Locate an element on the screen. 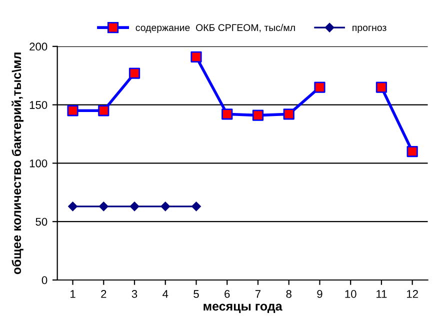  legend-label: прогноз is located at coordinates (369, 29).